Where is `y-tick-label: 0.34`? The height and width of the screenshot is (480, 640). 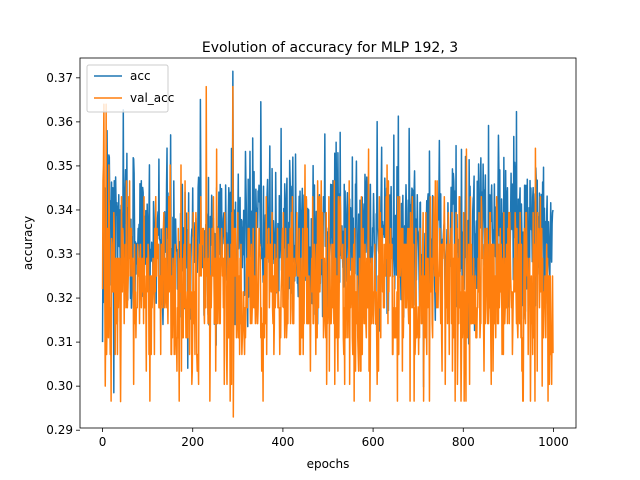 y-tick-label: 0.34 is located at coordinates (59, 210).